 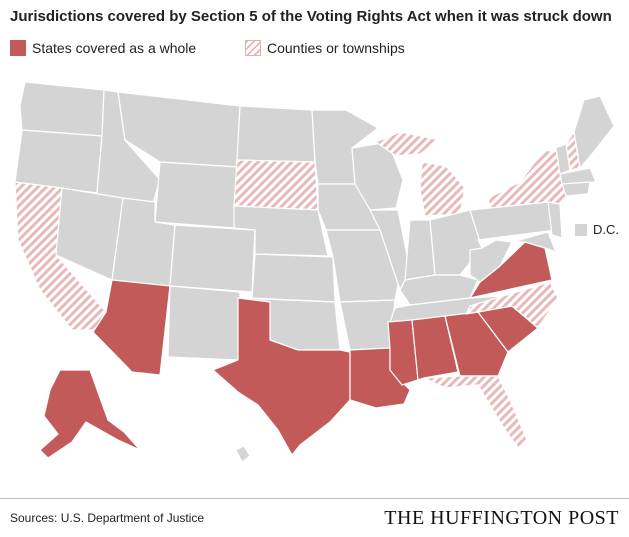 I want to click on state-west-virginia, so click(x=491, y=261).